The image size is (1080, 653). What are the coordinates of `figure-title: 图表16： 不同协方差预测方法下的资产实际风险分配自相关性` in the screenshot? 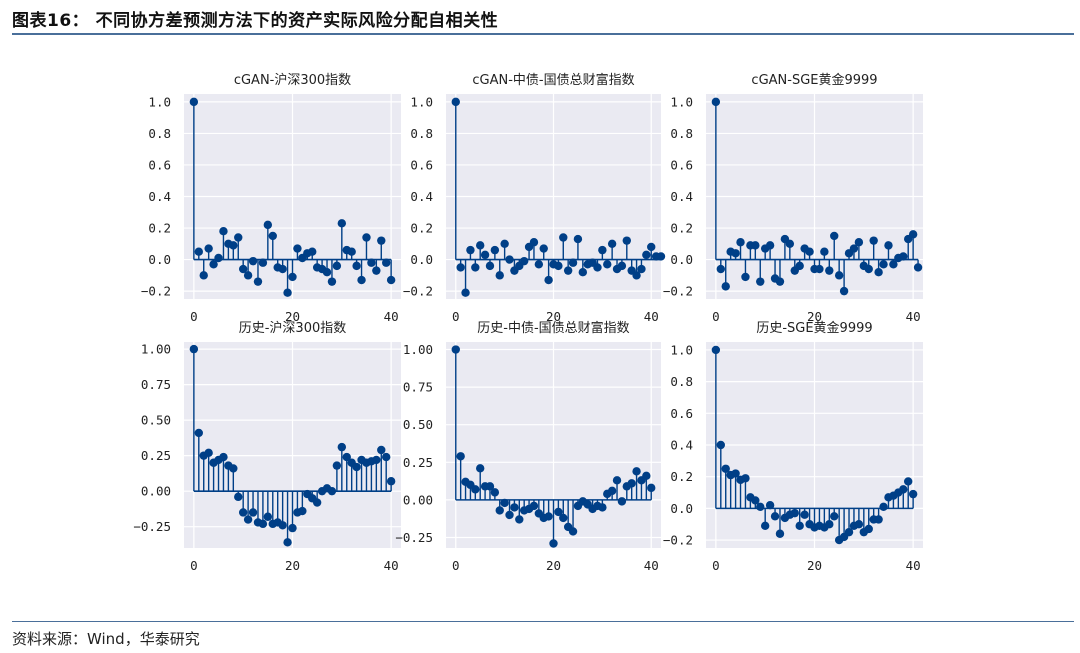 It's located at (255, 21).